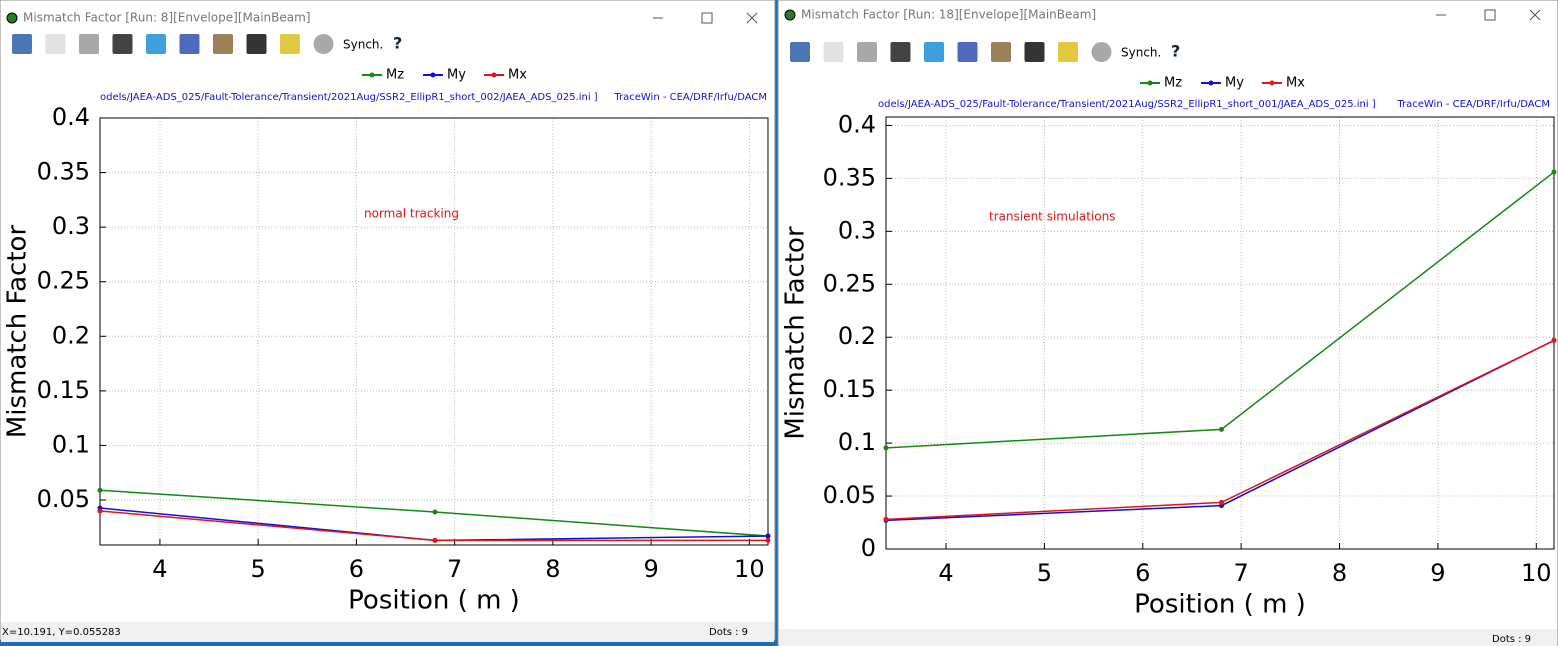 This screenshot has height=646, width=1558. I want to click on status-text: X=10.191, Y=0.055283, so click(61, 632).